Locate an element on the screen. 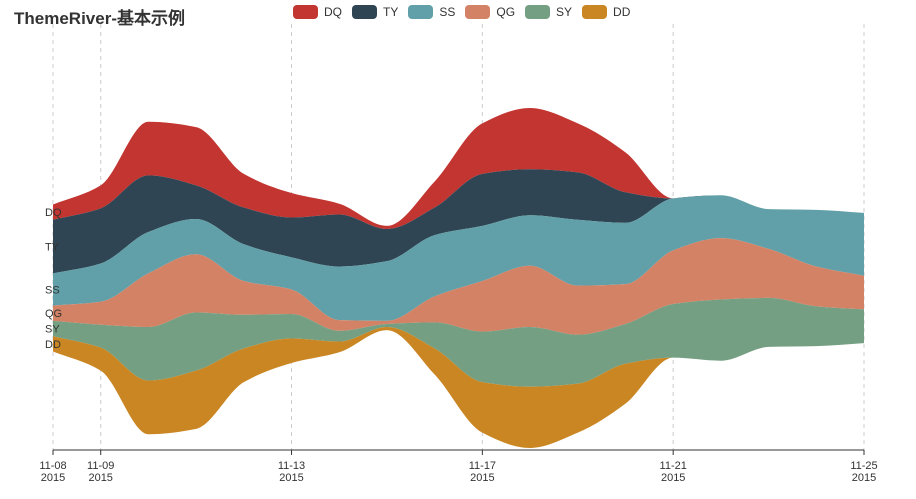  x-tick-label-11-08: 11-08 2015 is located at coordinates (52, 472).